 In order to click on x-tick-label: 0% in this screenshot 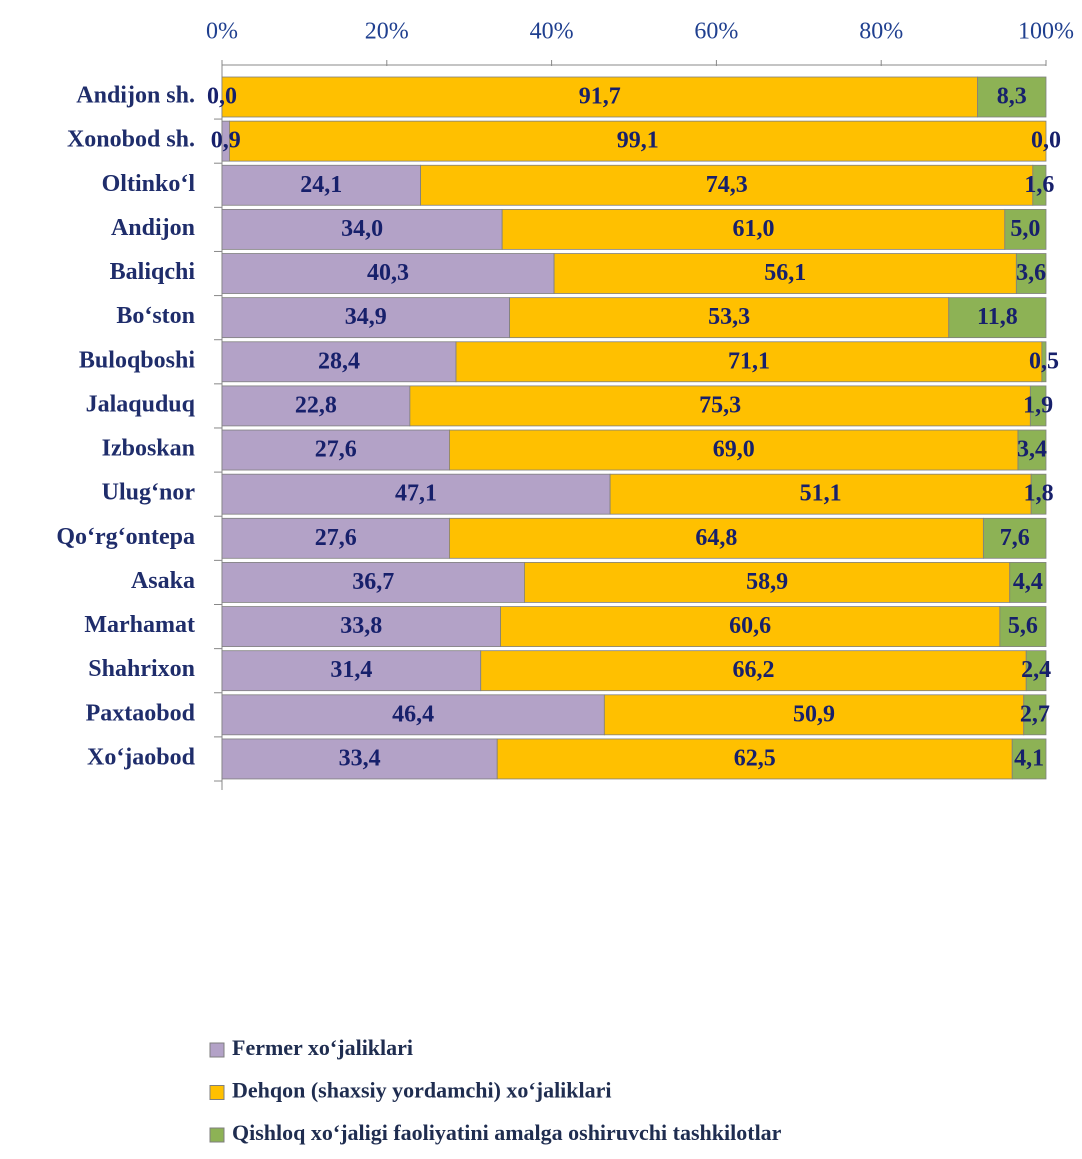, I will do `click(222, 32)`.